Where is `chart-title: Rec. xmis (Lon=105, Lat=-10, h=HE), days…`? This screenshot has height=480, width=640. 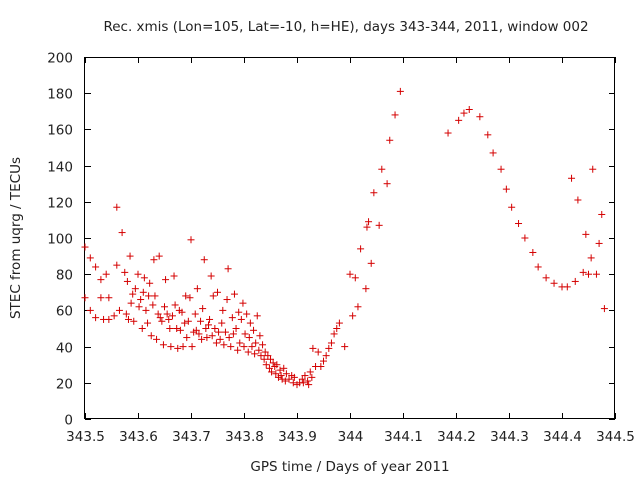
chart-title: Rec. xmis (Lon=105, Lat=-10, h=HE), days… is located at coordinates (345, 27).